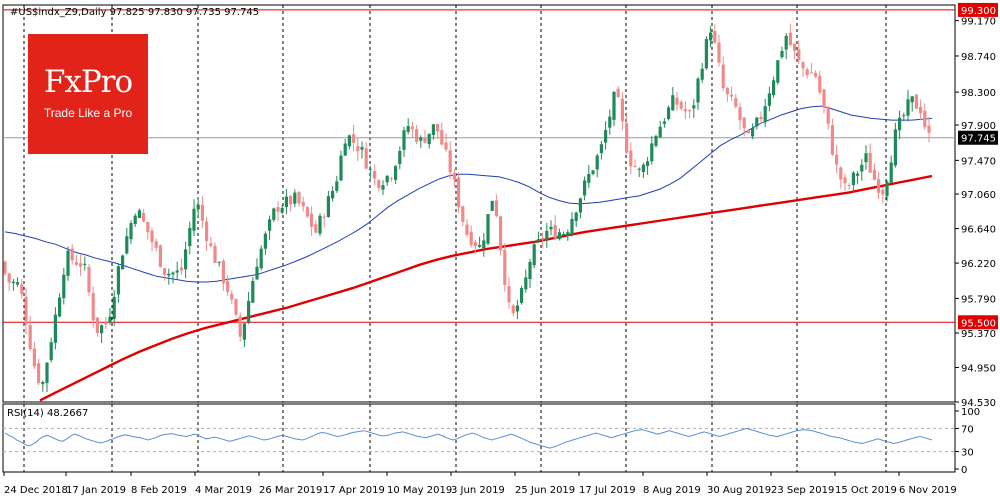 The image size is (1000, 504). What do you see at coordinates (978, 334) in the screenshot?
I see `price-tick-label: 95.370` at bounding box center [978, 334].